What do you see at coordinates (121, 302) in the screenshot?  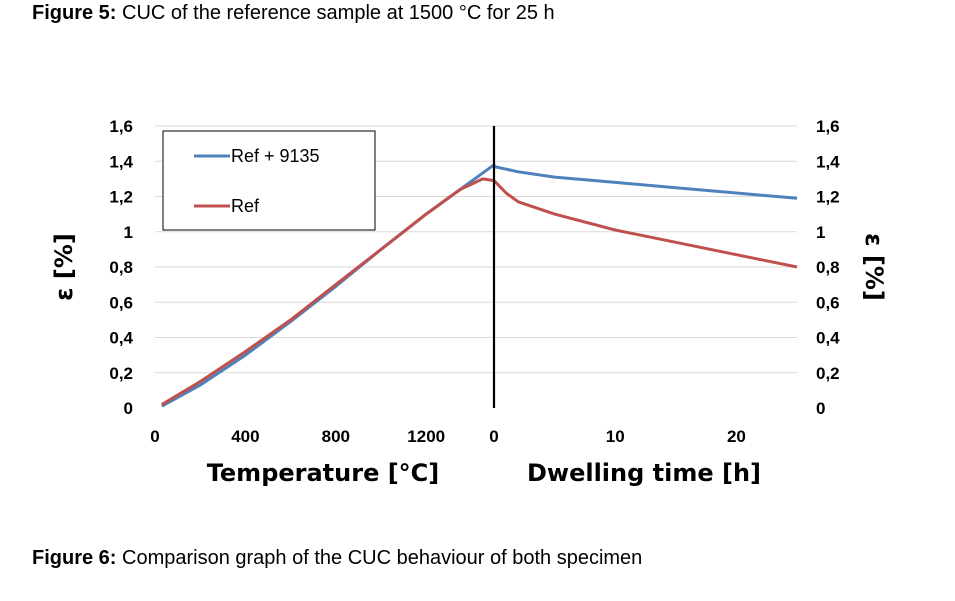 I see `y-tick-label-left: 0,6` at bounding box center [121, 302].